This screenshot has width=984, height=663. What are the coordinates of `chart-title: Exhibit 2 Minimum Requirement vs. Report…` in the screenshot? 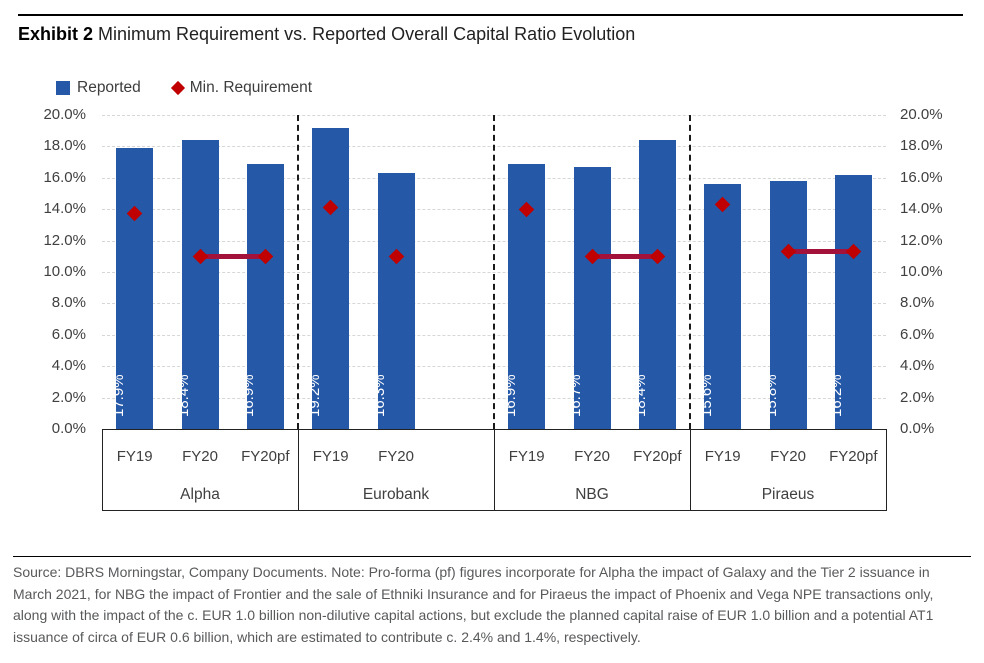 It's located at (326, 34).